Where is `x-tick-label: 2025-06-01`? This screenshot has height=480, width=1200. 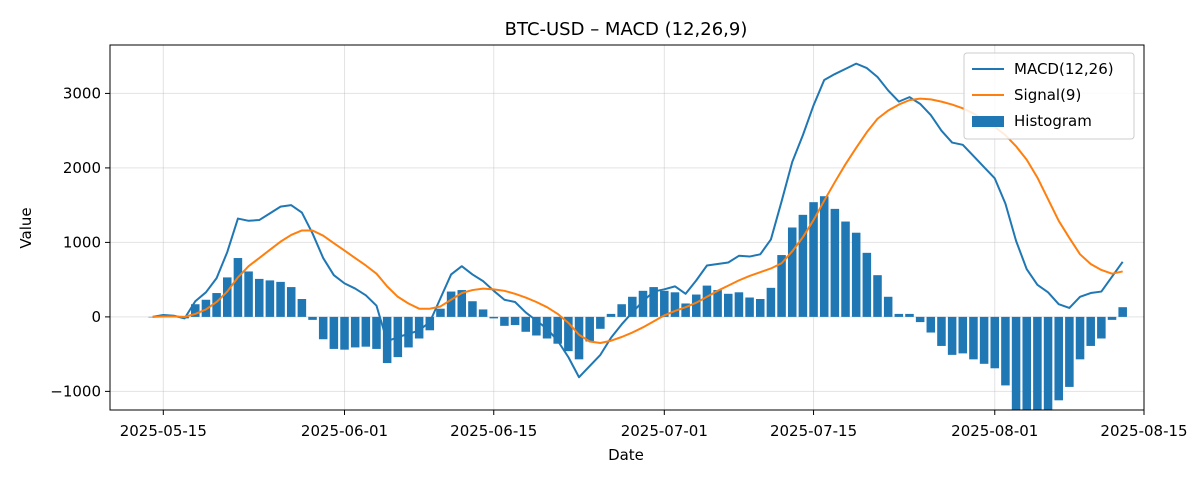 x-tick-label: 2025-06-01 is located at coordinates (344, 431).